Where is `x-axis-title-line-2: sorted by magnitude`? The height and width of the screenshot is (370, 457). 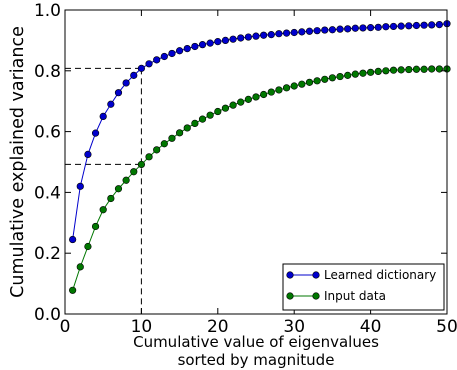 x-axis-title-line-2: sorted by magnitude is located at coordinates (256, 360).